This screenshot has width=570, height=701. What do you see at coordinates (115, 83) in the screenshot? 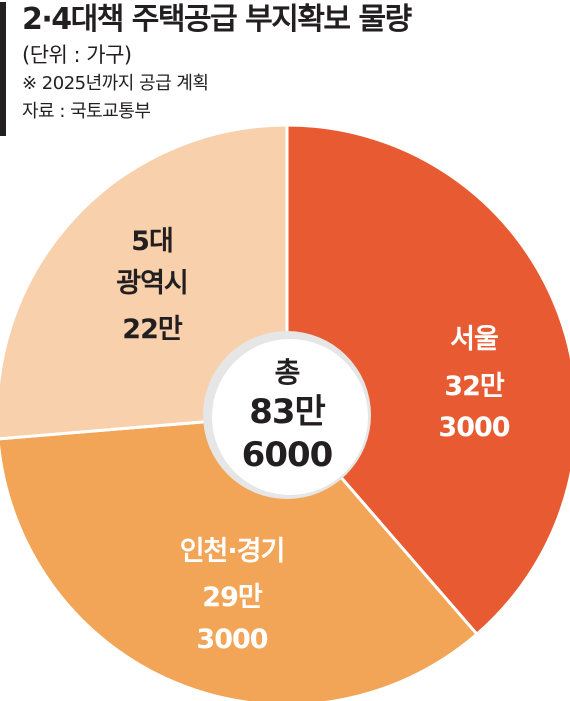
I see `footnote: ※ 2025년까지 공급 계획` at bounding box center [115, 83].